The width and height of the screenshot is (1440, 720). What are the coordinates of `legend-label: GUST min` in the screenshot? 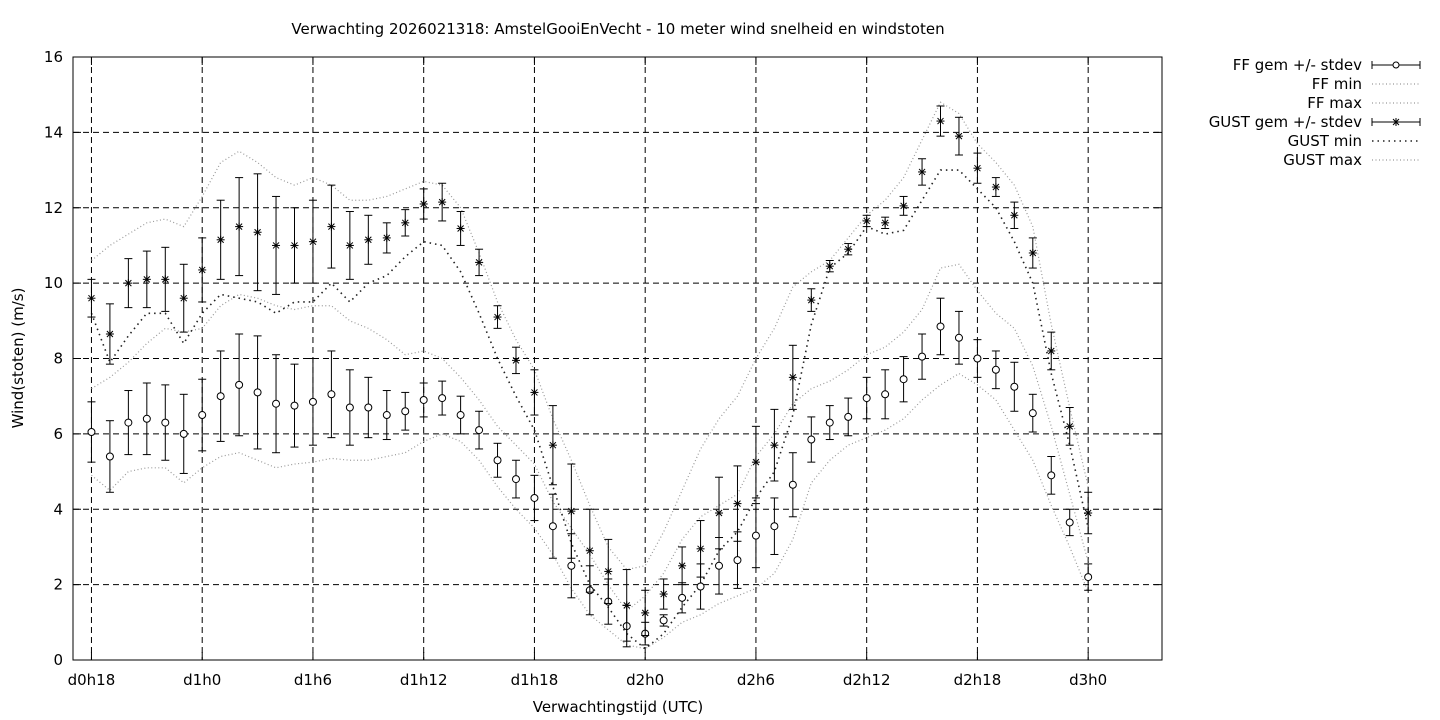 It's located at (1325, 141).